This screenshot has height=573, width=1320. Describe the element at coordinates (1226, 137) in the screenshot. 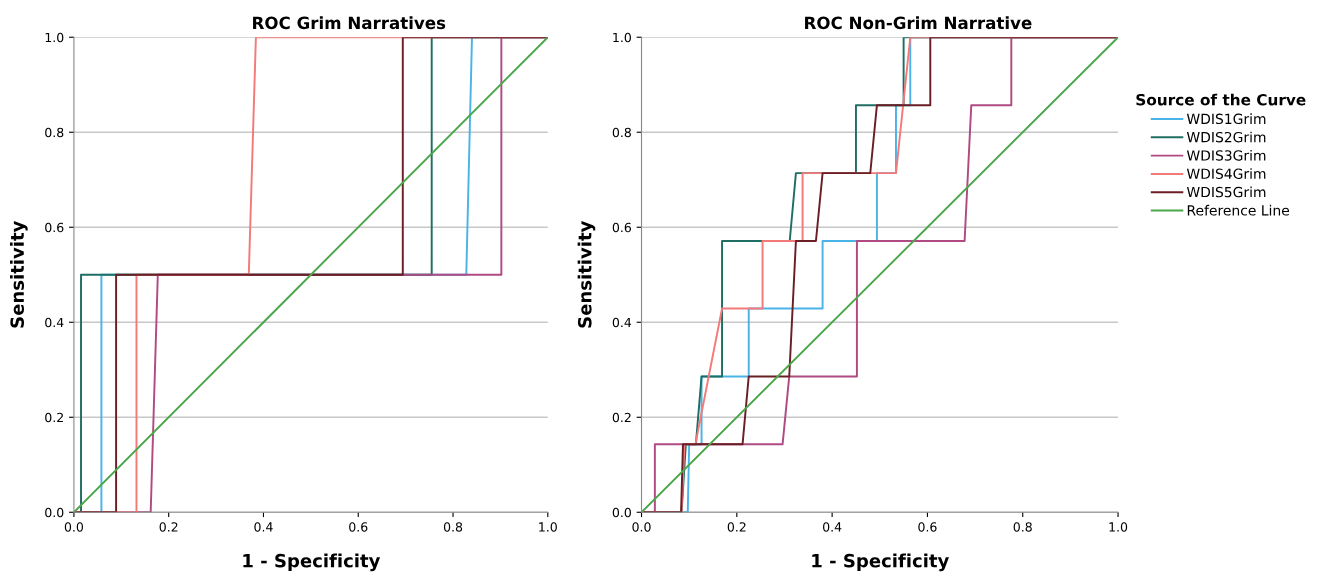

I see `legend-label: WDIS2Grim` at that location.